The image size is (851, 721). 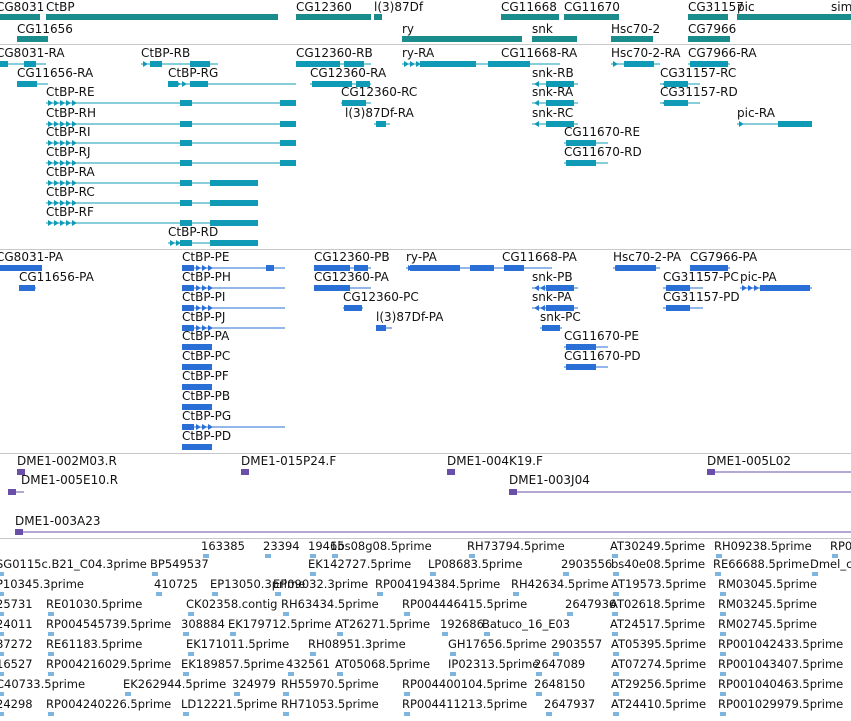 What do you see at coordinates (542, 29) in the screenshot?
I see `gene-label-snk: snk` at bounding box center [542, 29].